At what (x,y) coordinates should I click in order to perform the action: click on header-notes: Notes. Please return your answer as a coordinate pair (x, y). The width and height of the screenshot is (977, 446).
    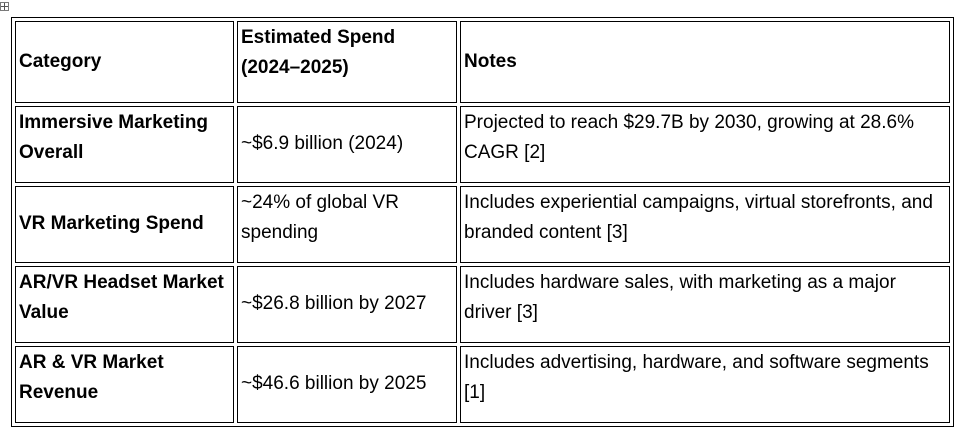
    Looking at the image, I should click on (705, 62).